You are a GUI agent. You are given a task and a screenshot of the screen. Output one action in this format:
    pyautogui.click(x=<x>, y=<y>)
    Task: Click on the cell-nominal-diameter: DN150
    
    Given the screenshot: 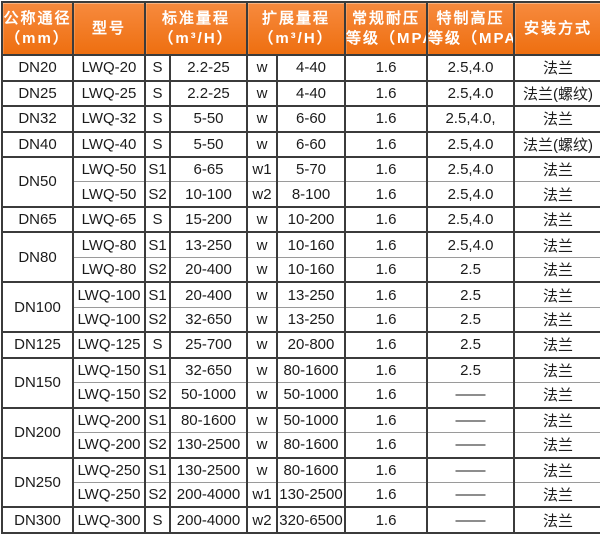 What is the action you would take?
    pyautogui.click(x=37, y=382)
    